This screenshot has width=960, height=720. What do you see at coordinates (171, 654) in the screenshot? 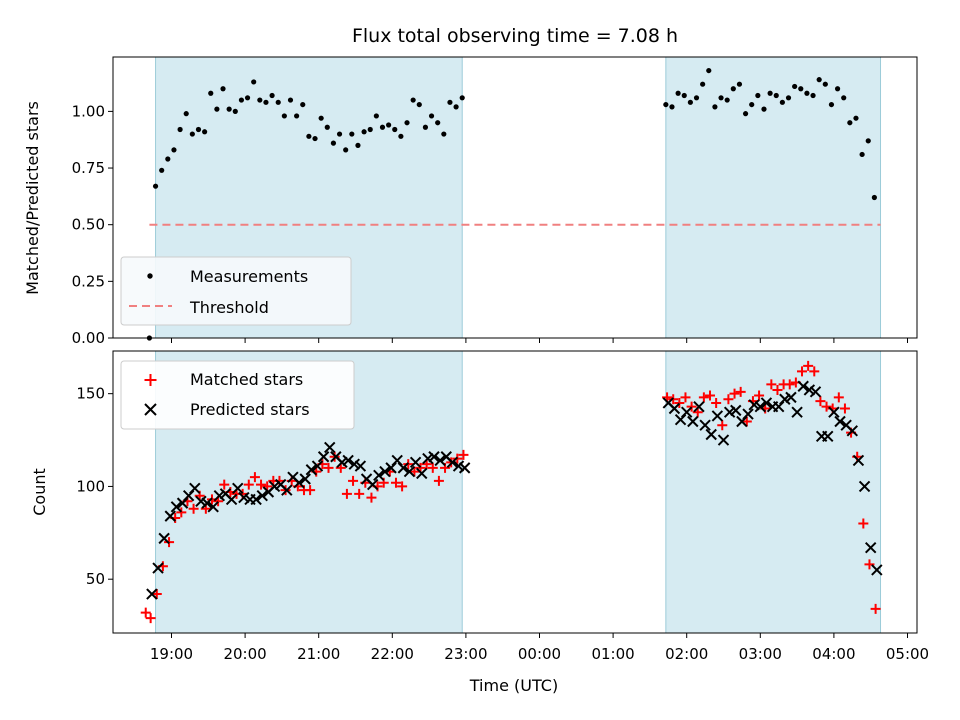
I see `x-tick-label: 19:00` at bounding box center [171, 654].